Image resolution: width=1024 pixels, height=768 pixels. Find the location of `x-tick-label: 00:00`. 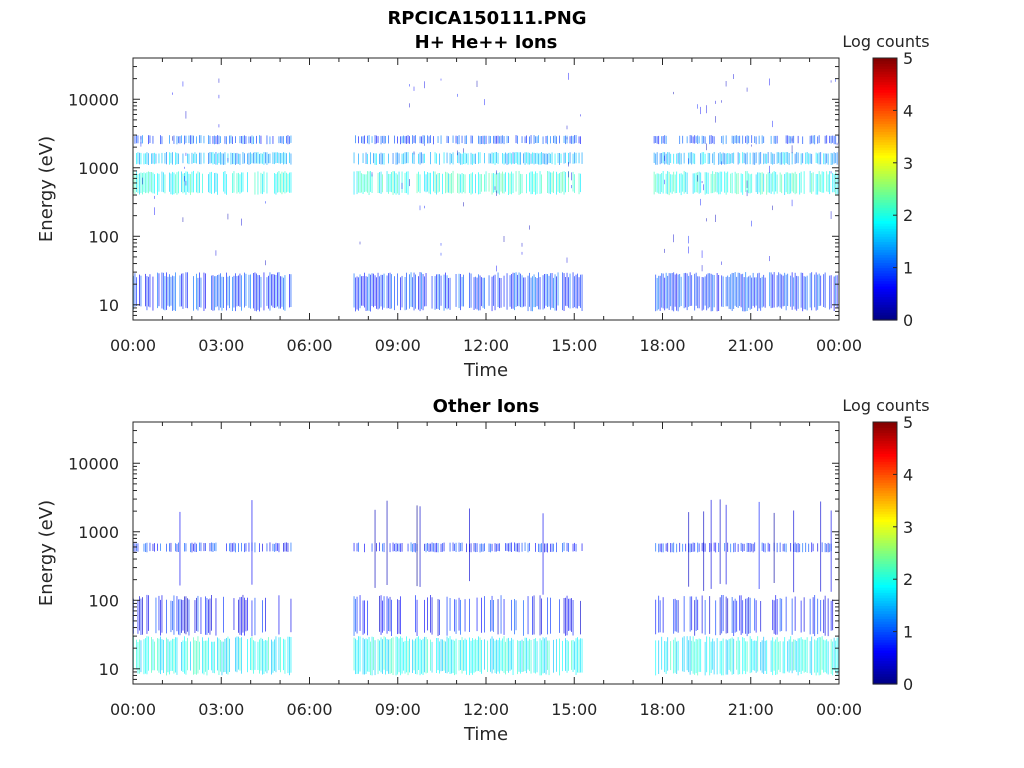

x-tick-label: 00:00 is located at coordinates (839, 345).